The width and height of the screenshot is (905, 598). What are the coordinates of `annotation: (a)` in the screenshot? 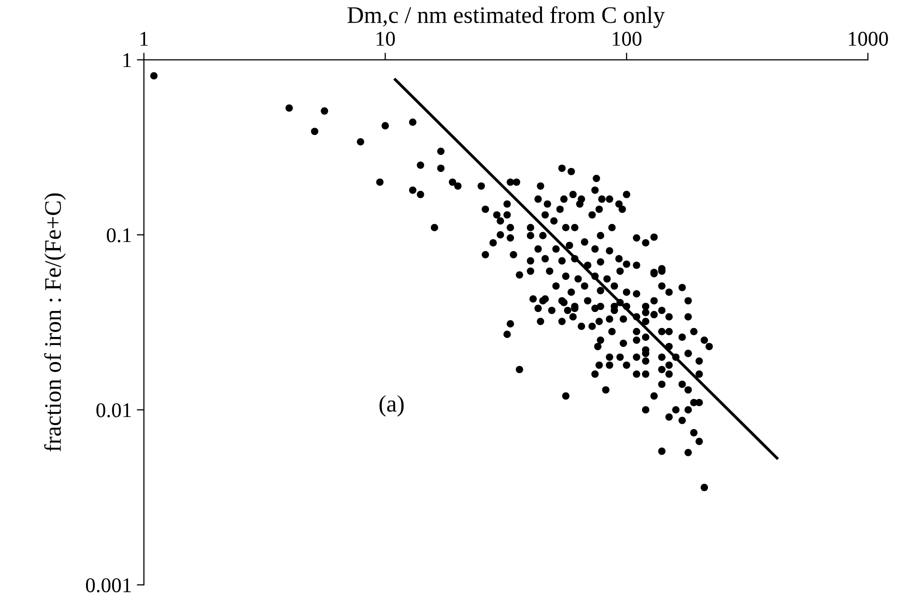 It's located at (392, 406).